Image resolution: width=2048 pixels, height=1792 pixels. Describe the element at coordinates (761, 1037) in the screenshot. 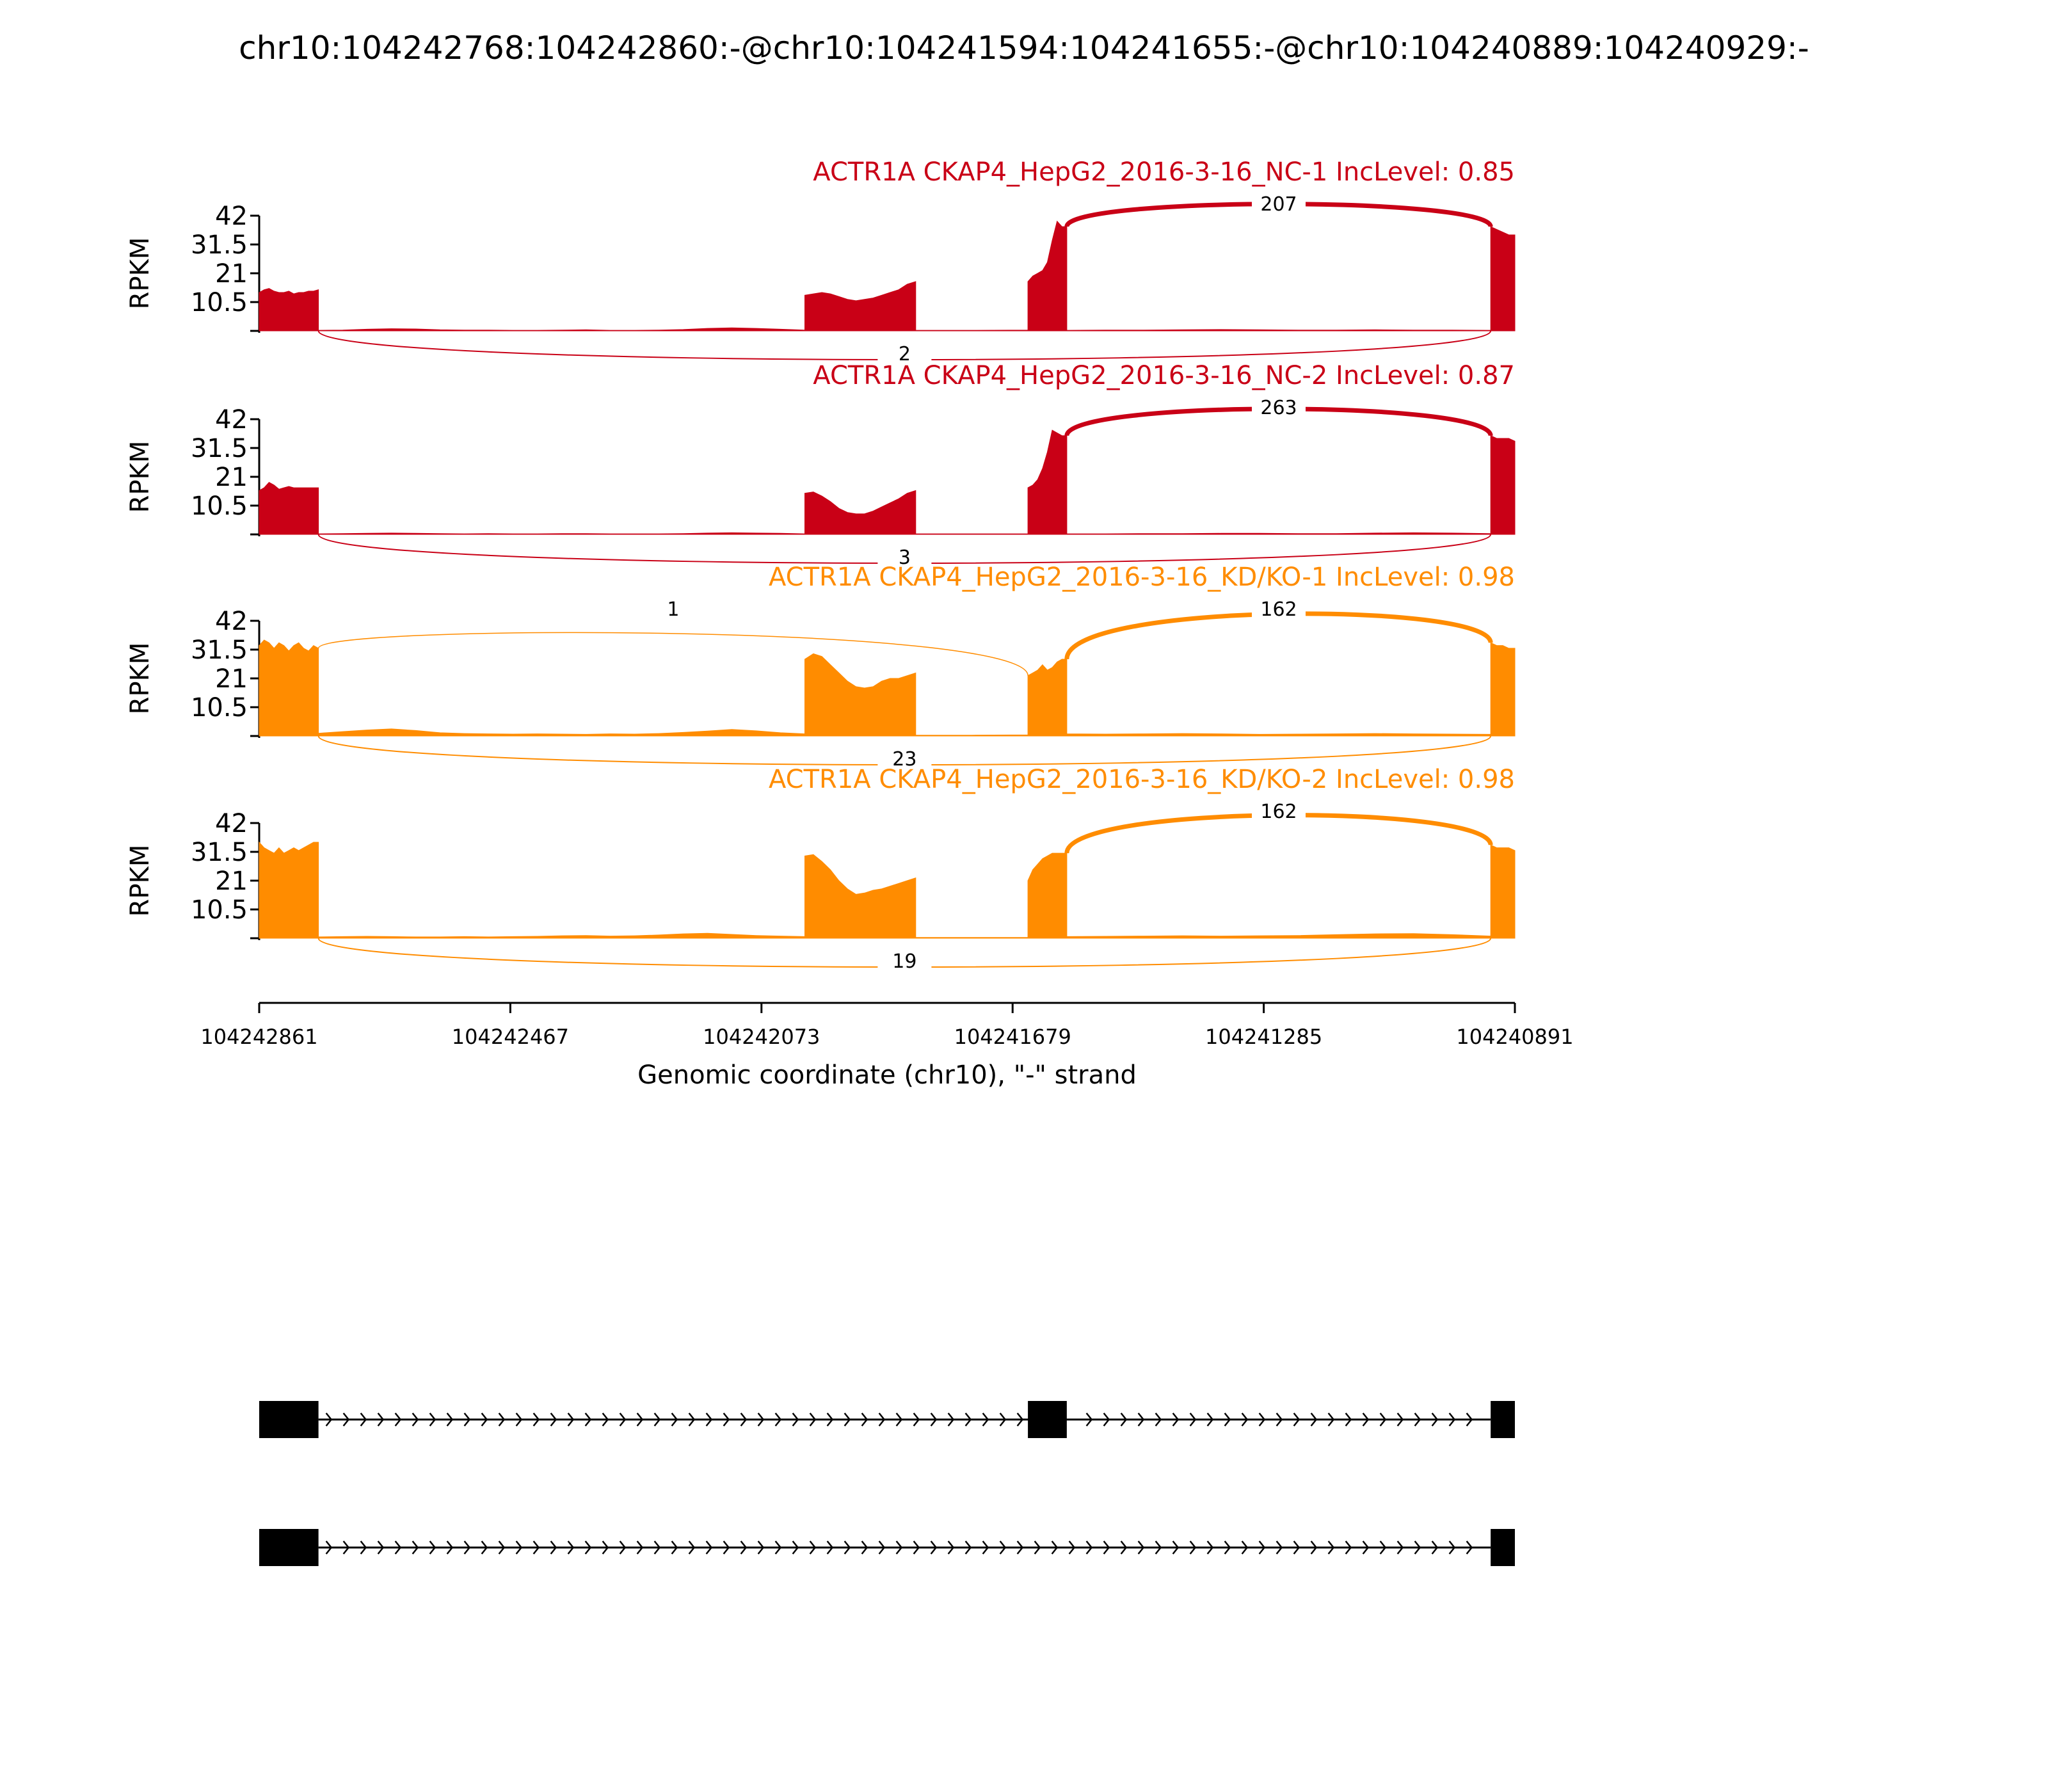

I see `x-tick-label: 104242073` at that location.